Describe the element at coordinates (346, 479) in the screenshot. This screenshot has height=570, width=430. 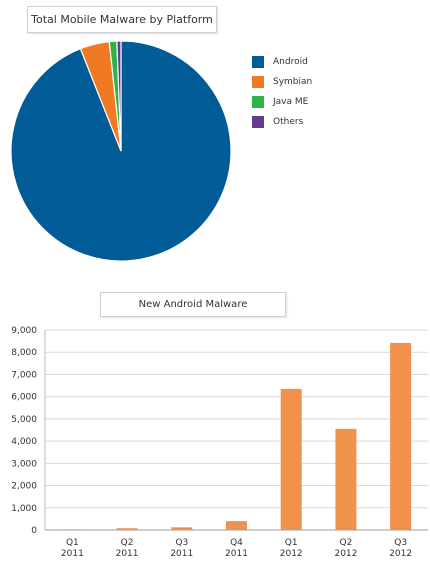
I see `bar-q2-2012` at that location.